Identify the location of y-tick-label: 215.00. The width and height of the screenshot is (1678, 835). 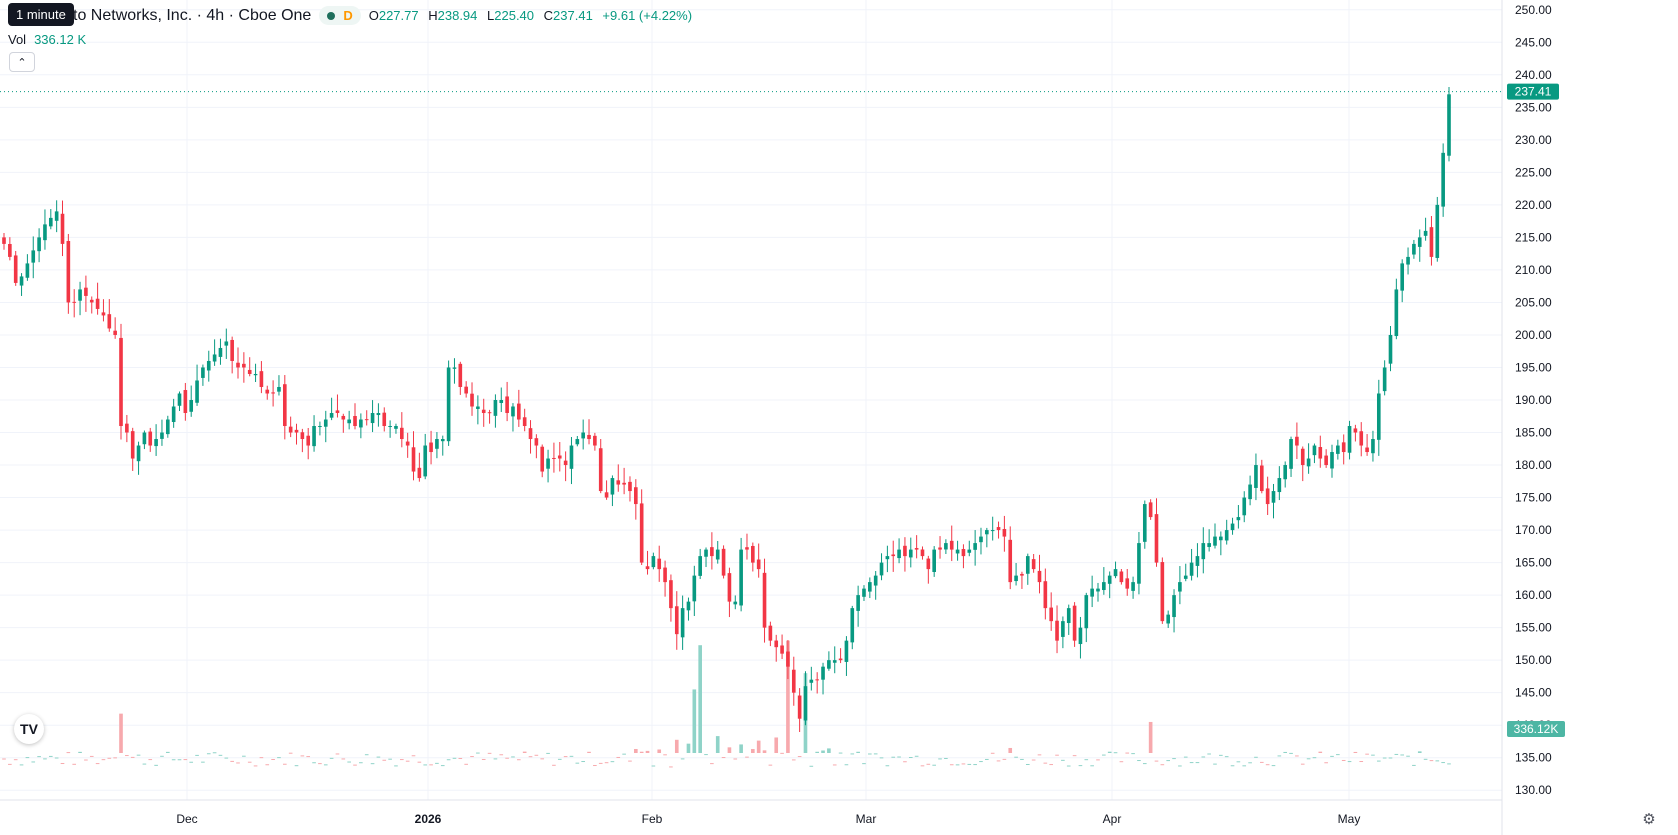
(1533, 237).